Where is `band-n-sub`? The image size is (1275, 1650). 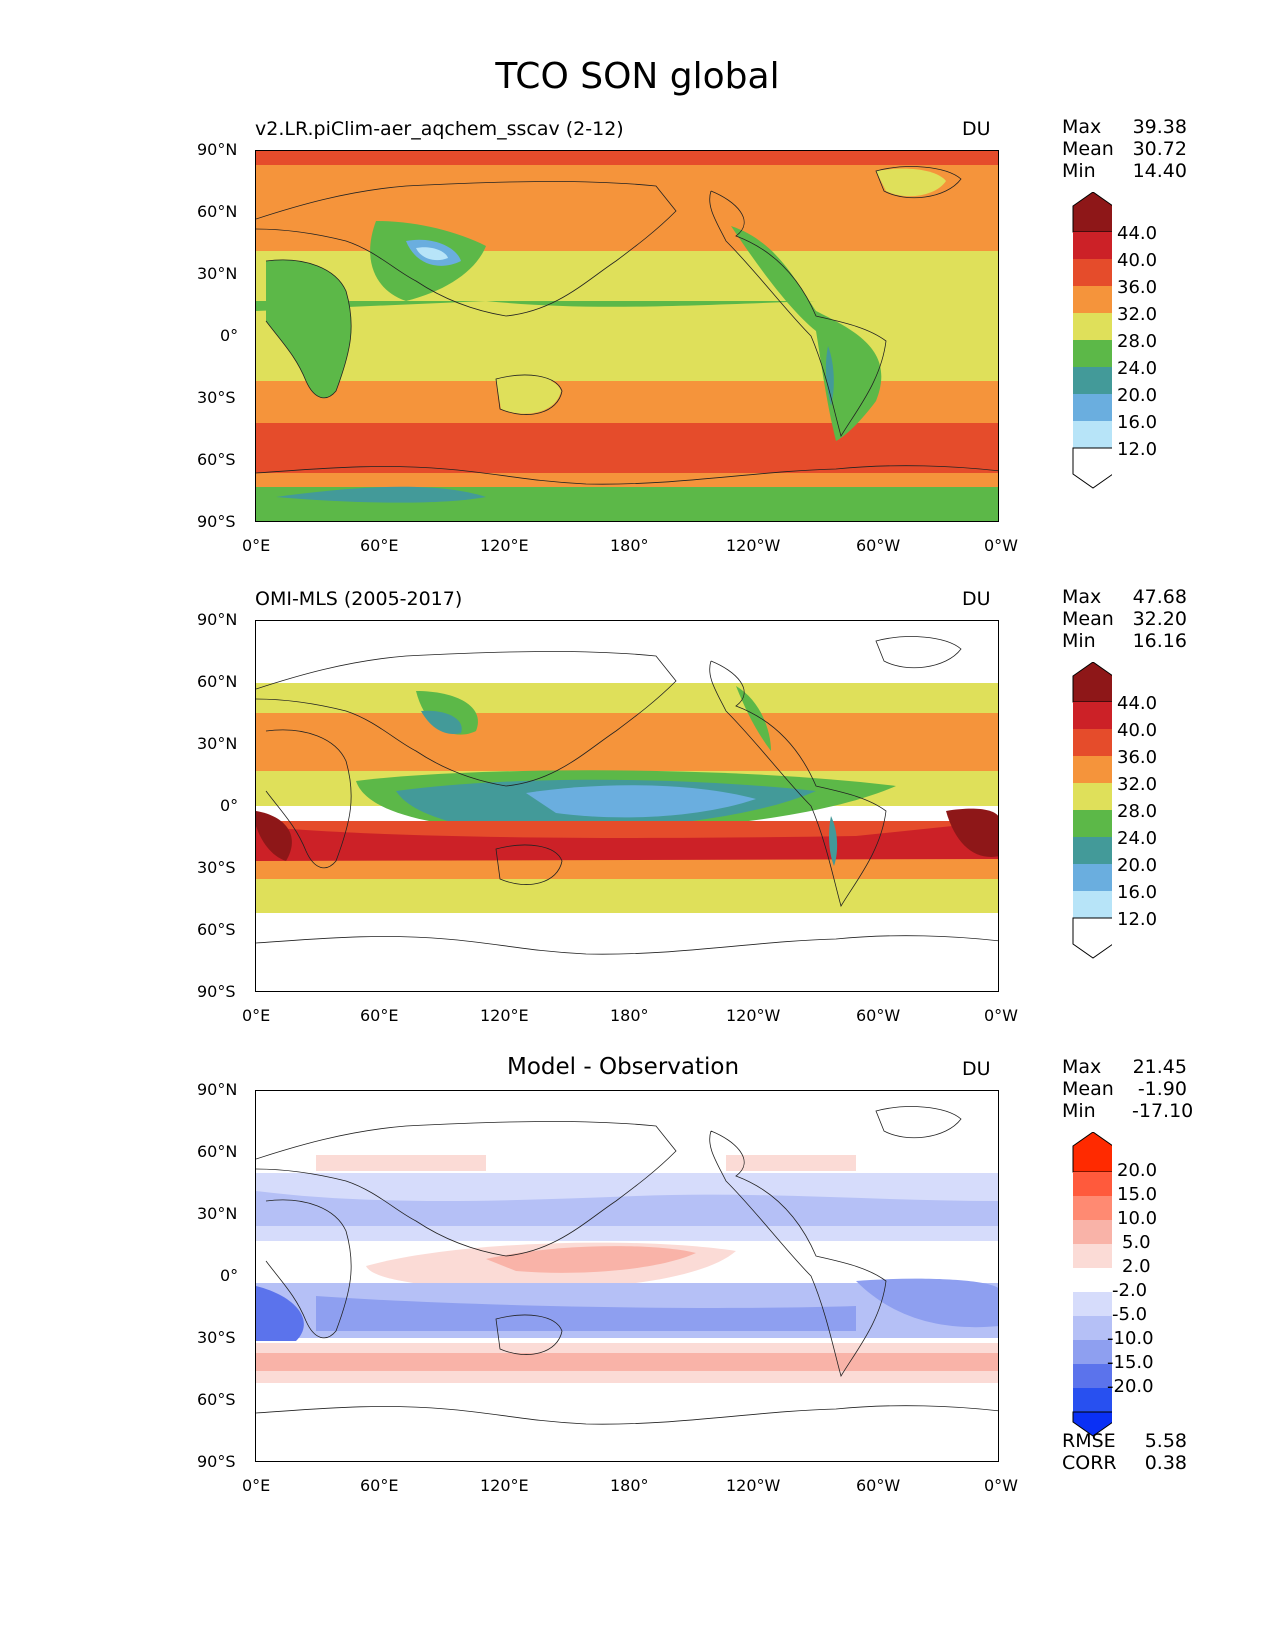 band-n-sub is located at coordinates (627, 276).